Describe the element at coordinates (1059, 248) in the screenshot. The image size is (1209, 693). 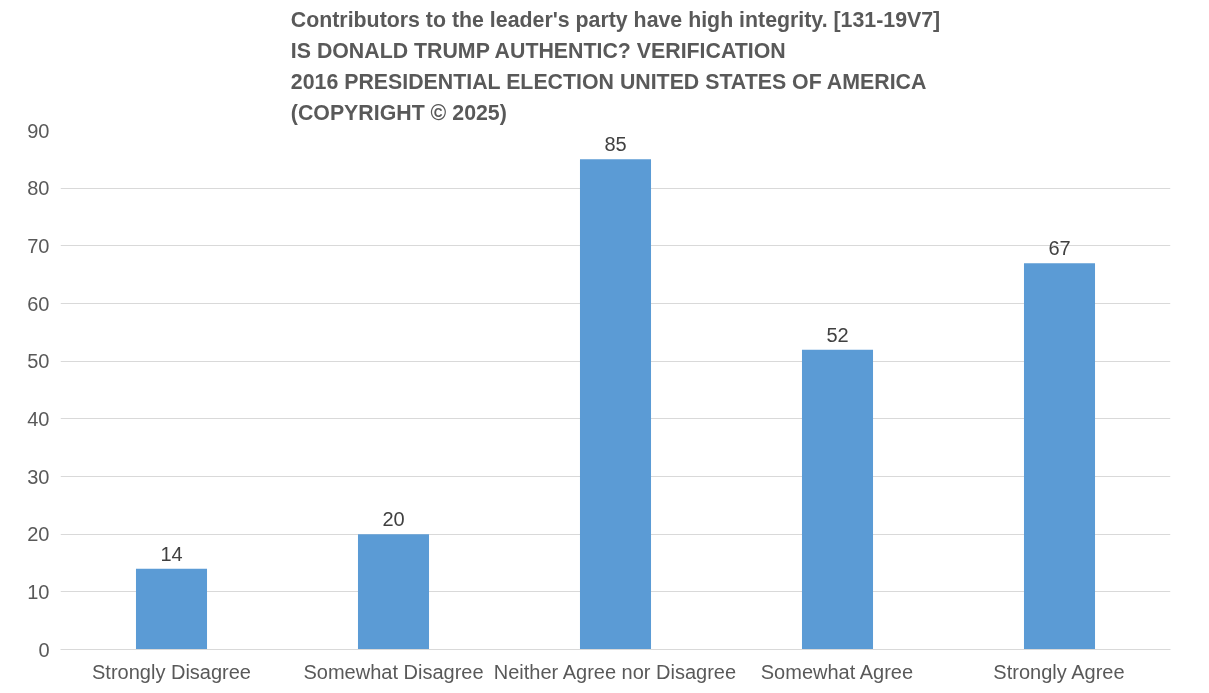
I see `data-label: 67` at that location.